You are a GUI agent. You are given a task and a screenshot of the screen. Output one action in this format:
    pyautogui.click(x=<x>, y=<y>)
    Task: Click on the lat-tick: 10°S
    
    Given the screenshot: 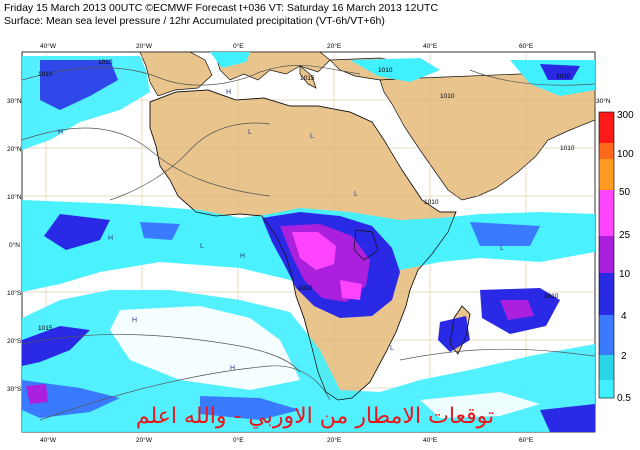 What is the action you would take?
    pyautogui.click(x=14, y=293)
    